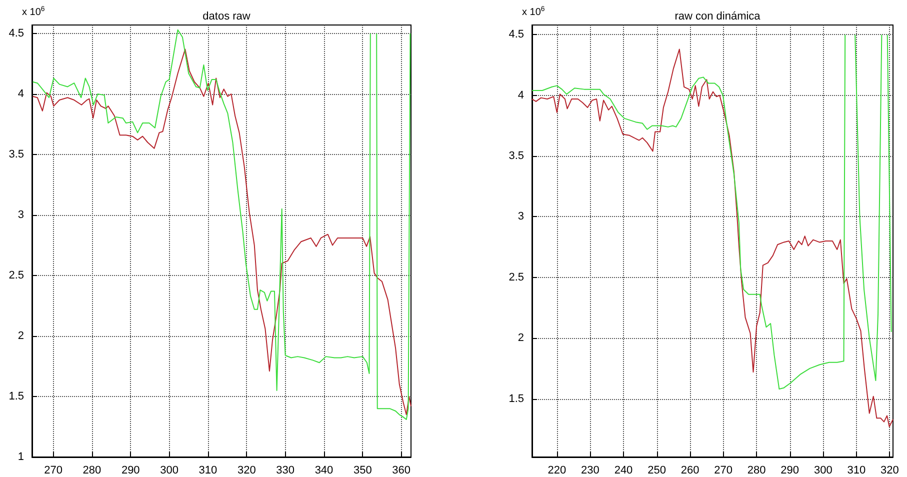  Describe the element at coordinates (285, 470) in the screenshot. I see `x-tick-label: 330` at that location.